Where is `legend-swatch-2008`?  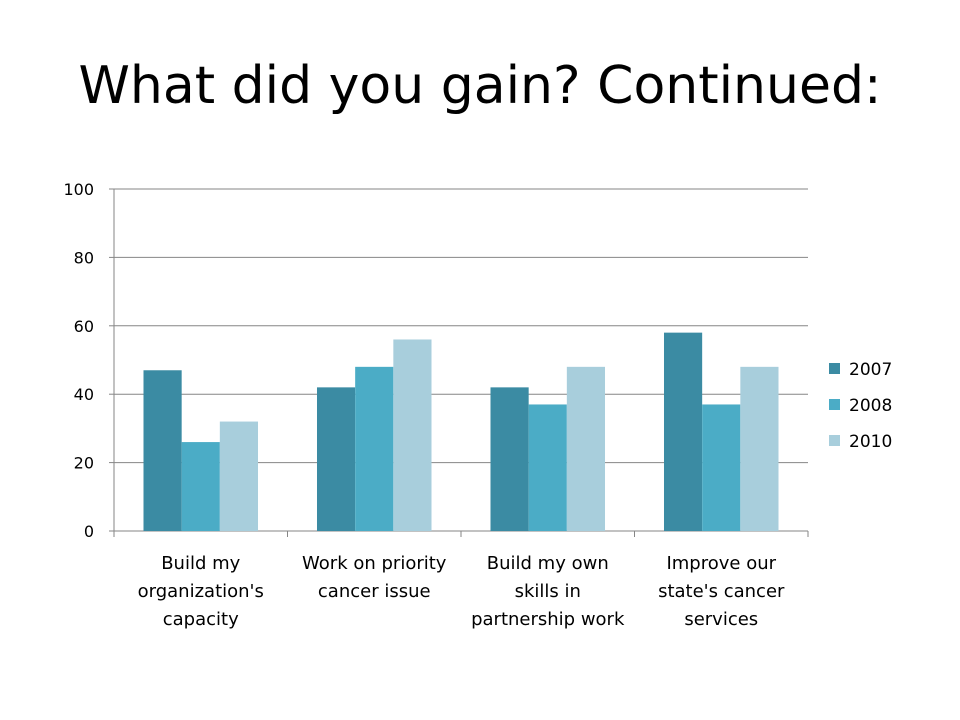
legend-swatch-2008 is located at coordinates (834, 404).